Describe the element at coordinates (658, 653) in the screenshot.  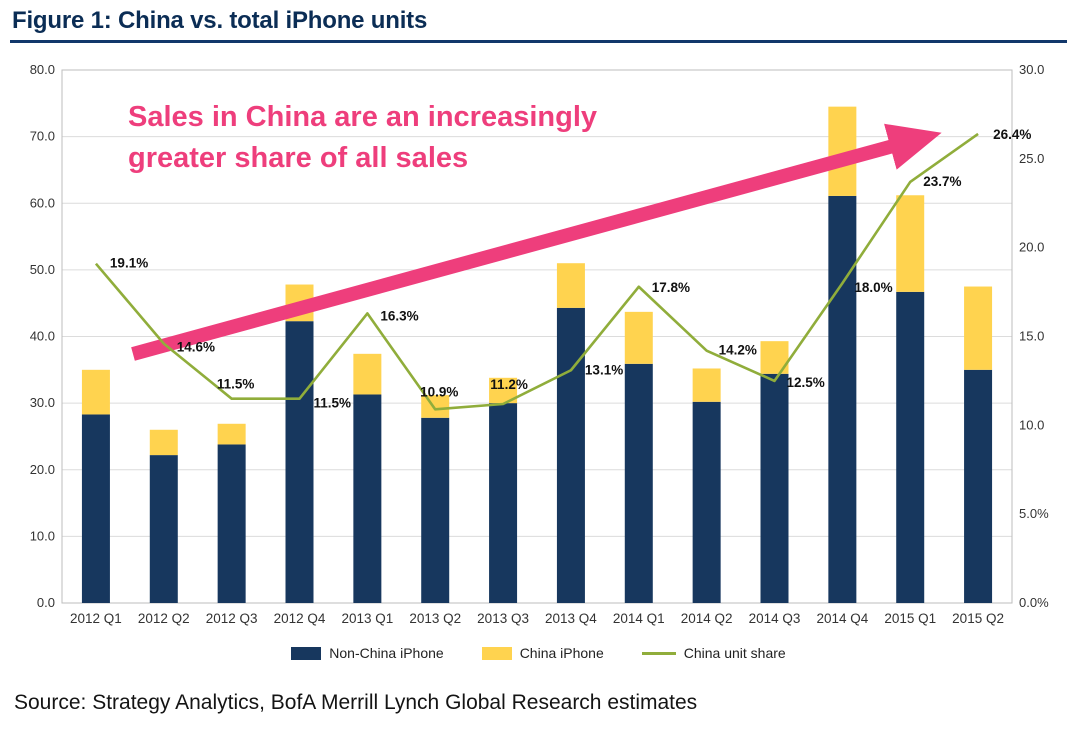
I see `legend-swatch-share-line` at that location.